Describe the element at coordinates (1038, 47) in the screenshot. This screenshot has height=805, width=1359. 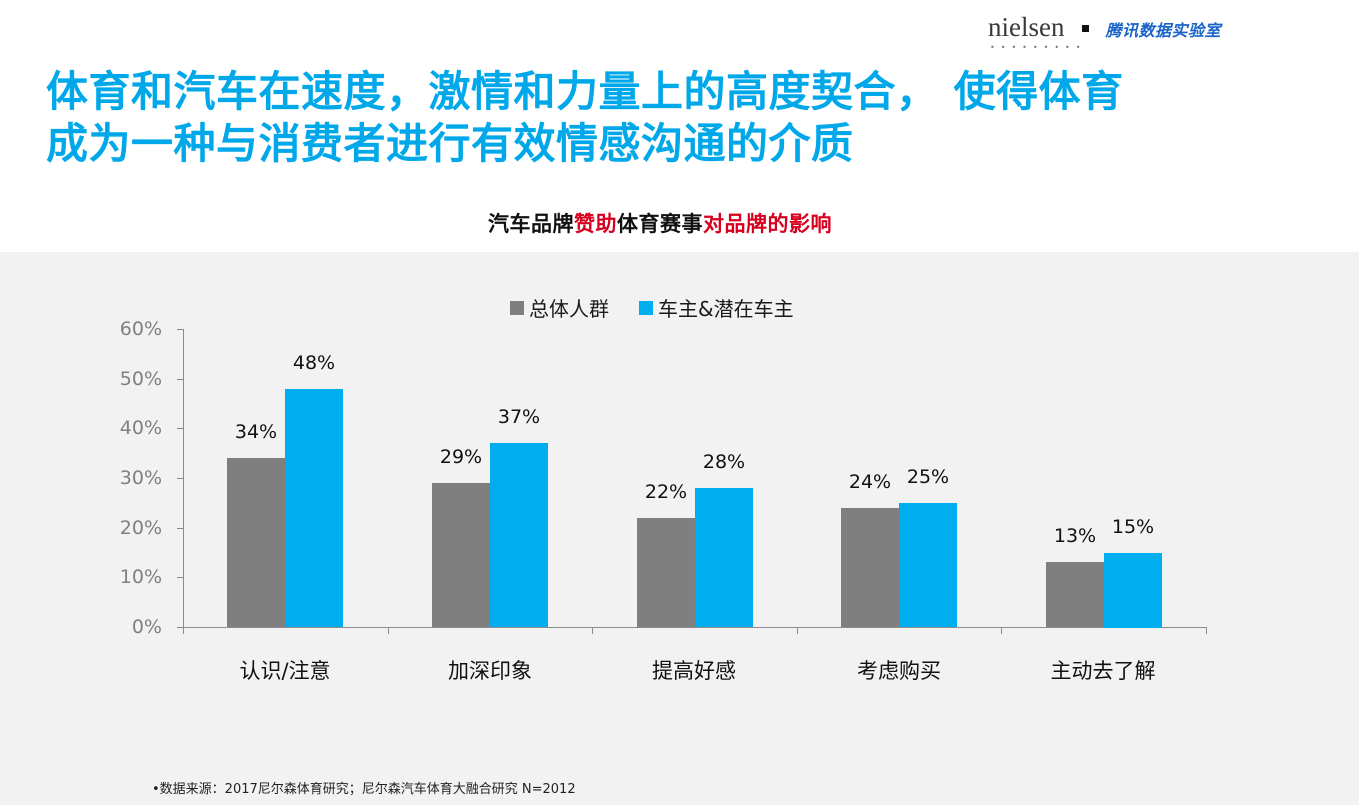
I see `nielsen-dots: •••••••••` at that location.